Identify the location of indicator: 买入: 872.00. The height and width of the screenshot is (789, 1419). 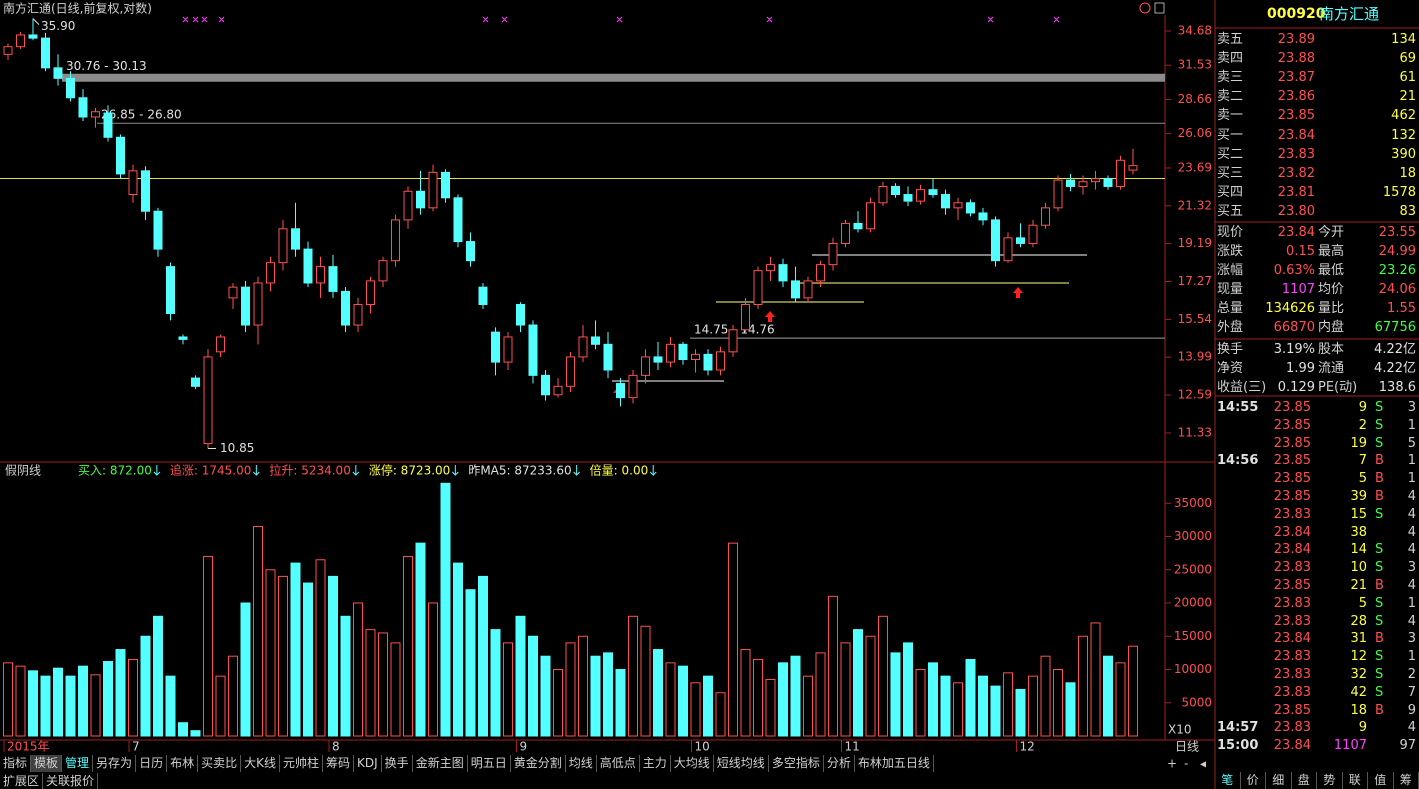
(115, 471).